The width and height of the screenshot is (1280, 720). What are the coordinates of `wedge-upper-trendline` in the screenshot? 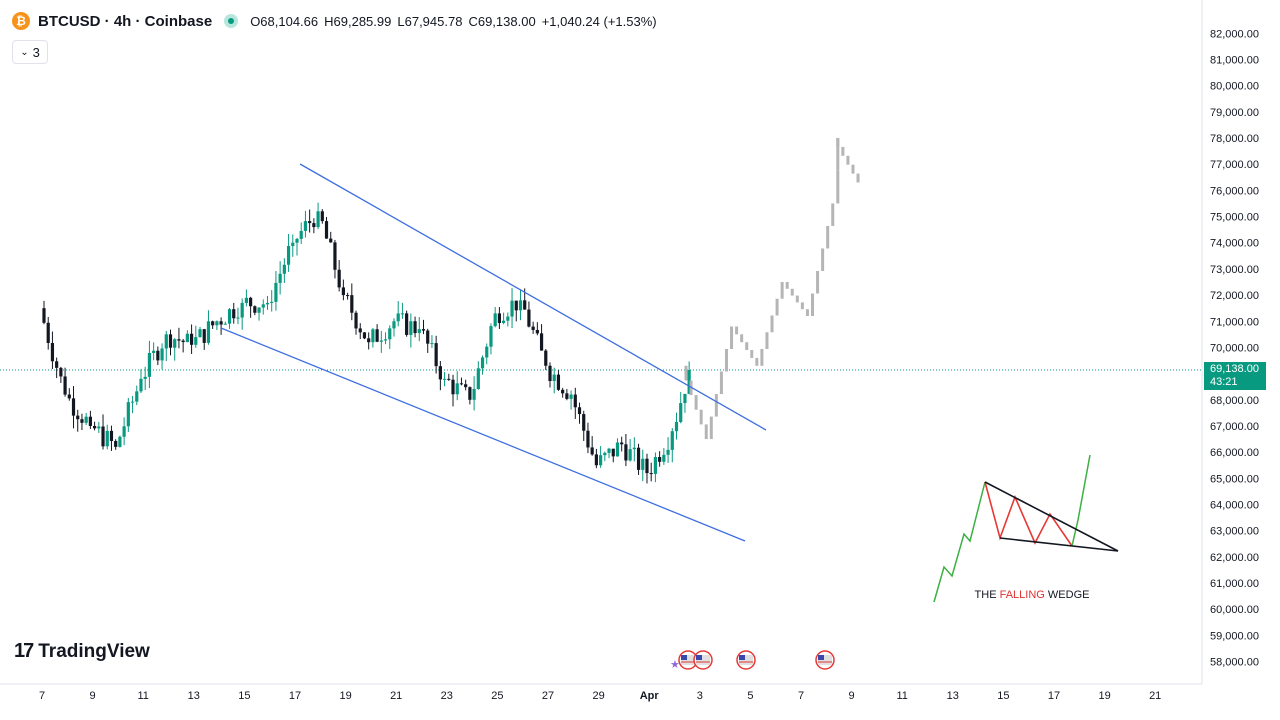 It's located at (533, 297).